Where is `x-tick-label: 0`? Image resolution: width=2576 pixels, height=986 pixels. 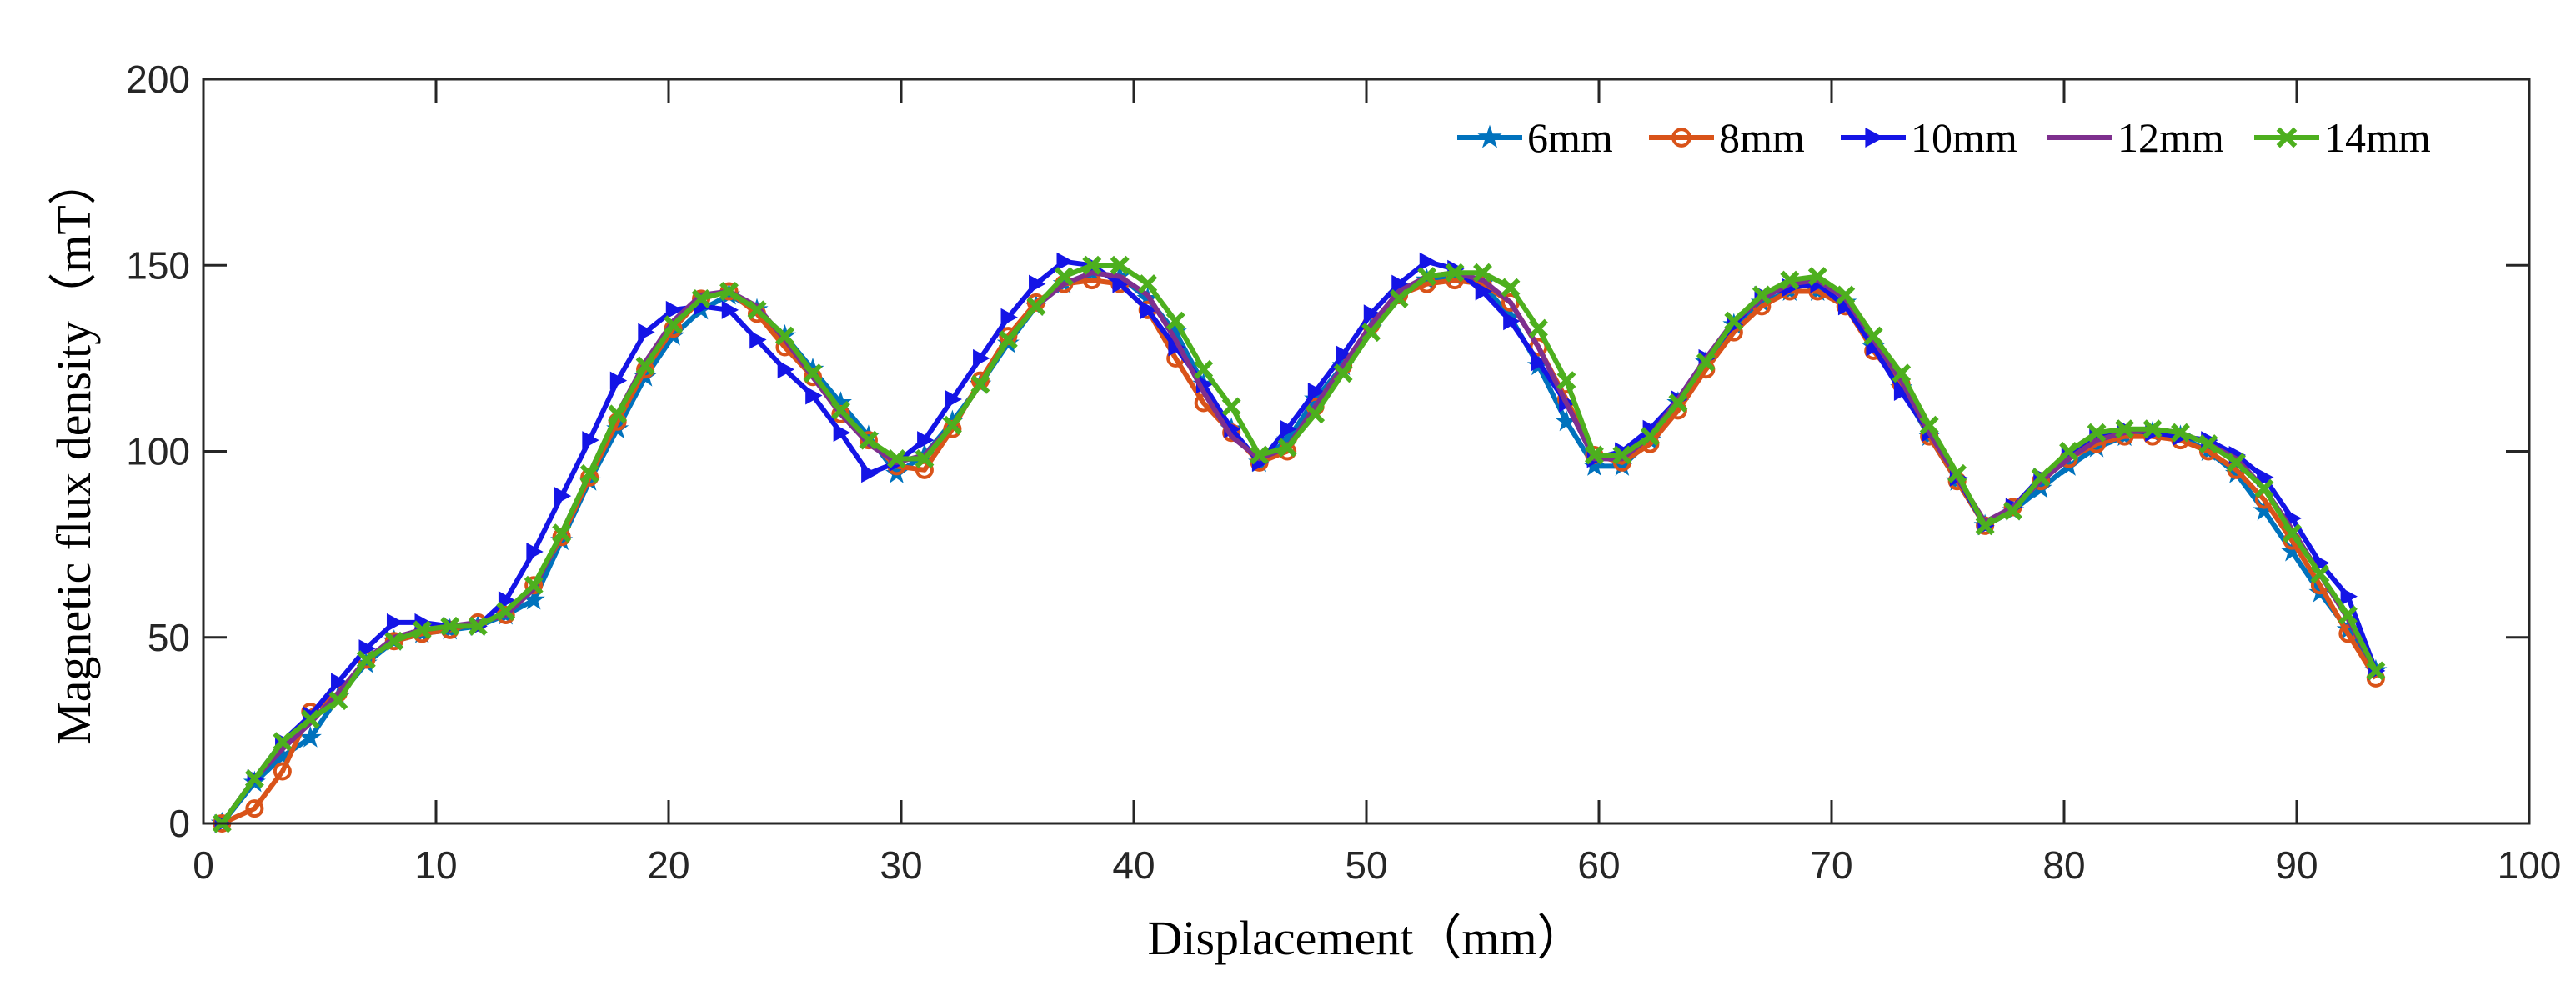
x-tick-label: 0 is located at coordinates (203, 865).